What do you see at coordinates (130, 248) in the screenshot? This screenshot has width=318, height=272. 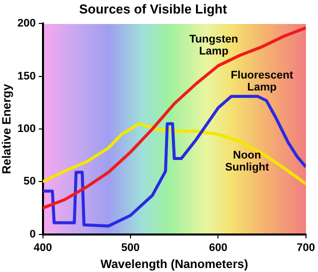 I see `x-tick-label: 500` at bounding box center [130, 248].